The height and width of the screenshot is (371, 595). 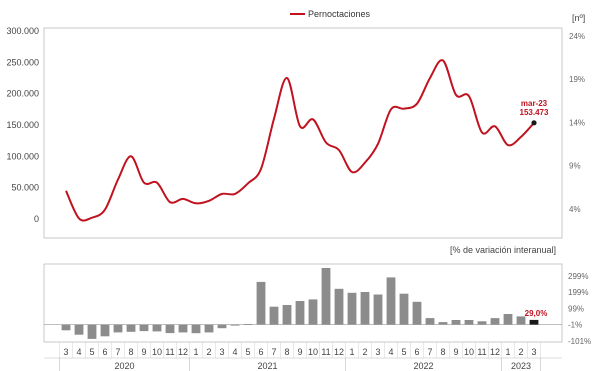 What do you see at coordinates (534, 112) in the screenshot?
I see `annotation-value: 153.473` at bounding box center [534, 112].